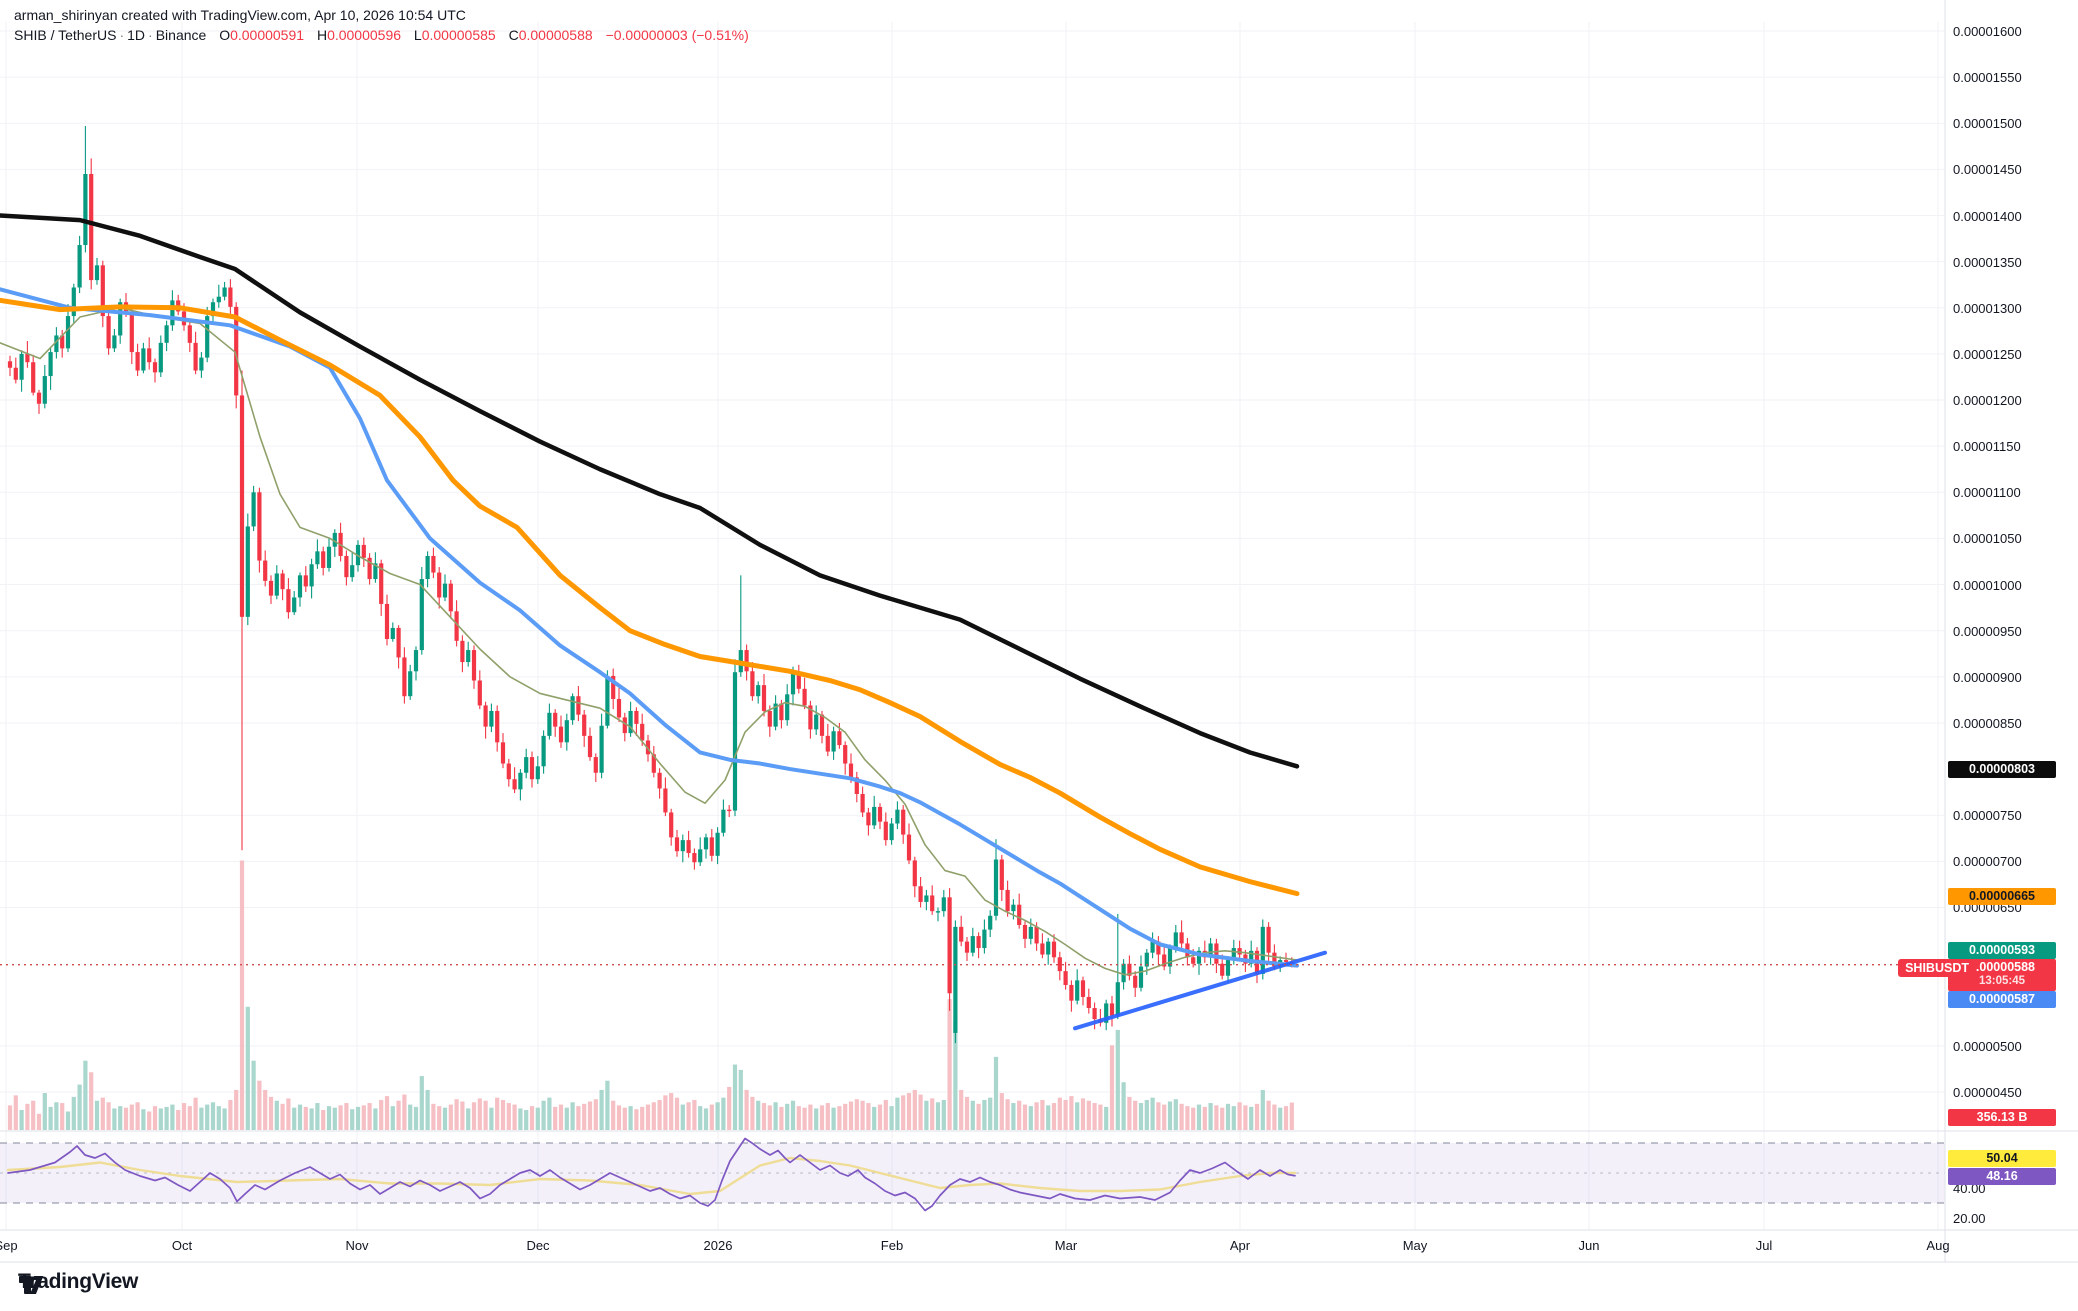  I want to click on price-tick-label: 0.00001000, so click(1987, 585).